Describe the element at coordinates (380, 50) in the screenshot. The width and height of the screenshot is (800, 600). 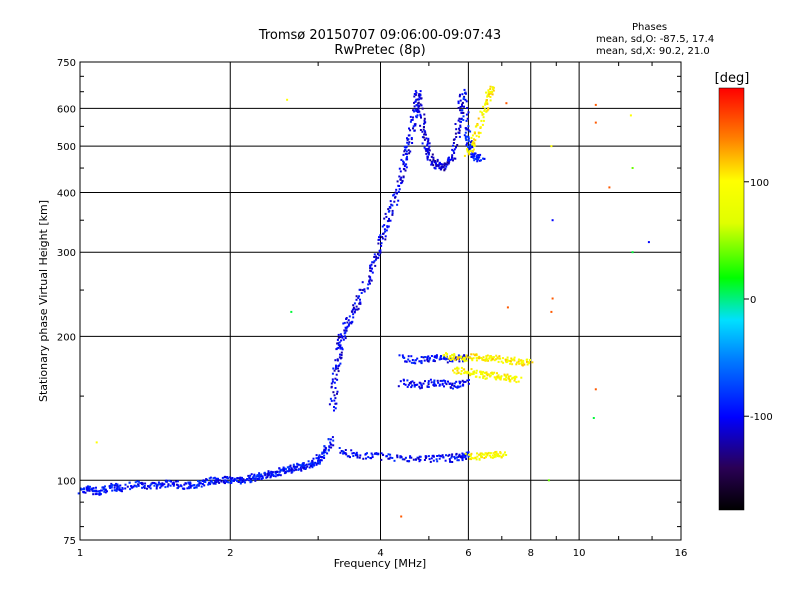
I see `chart-subtitle: RwPretec (8p)` at that location.